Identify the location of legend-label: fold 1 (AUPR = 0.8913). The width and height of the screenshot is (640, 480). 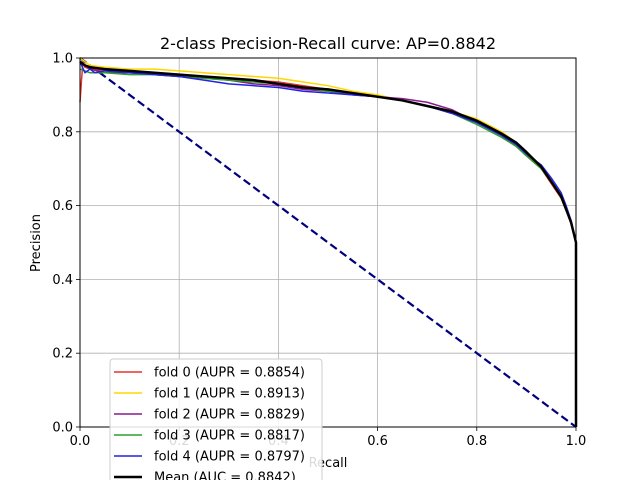
(229, 394).